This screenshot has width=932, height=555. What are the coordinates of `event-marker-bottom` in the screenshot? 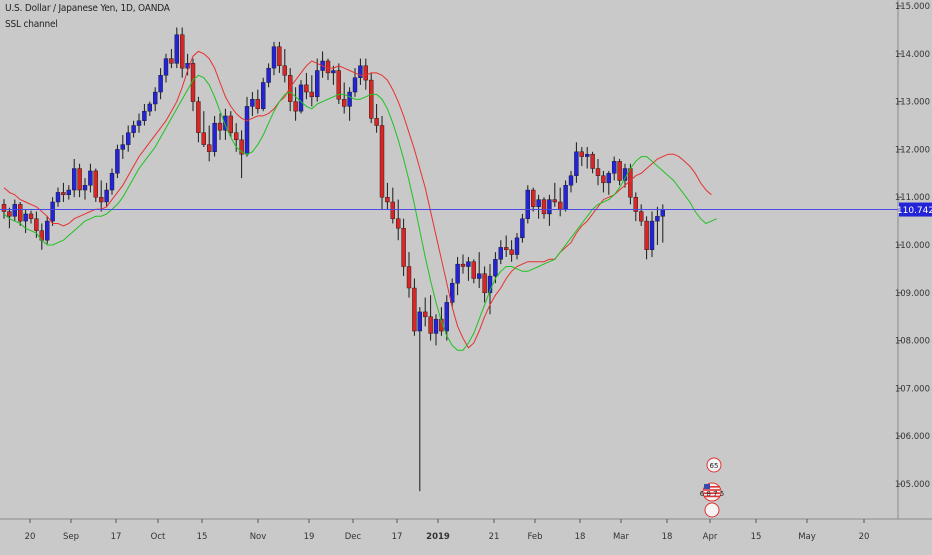 It's located at (712, 510).